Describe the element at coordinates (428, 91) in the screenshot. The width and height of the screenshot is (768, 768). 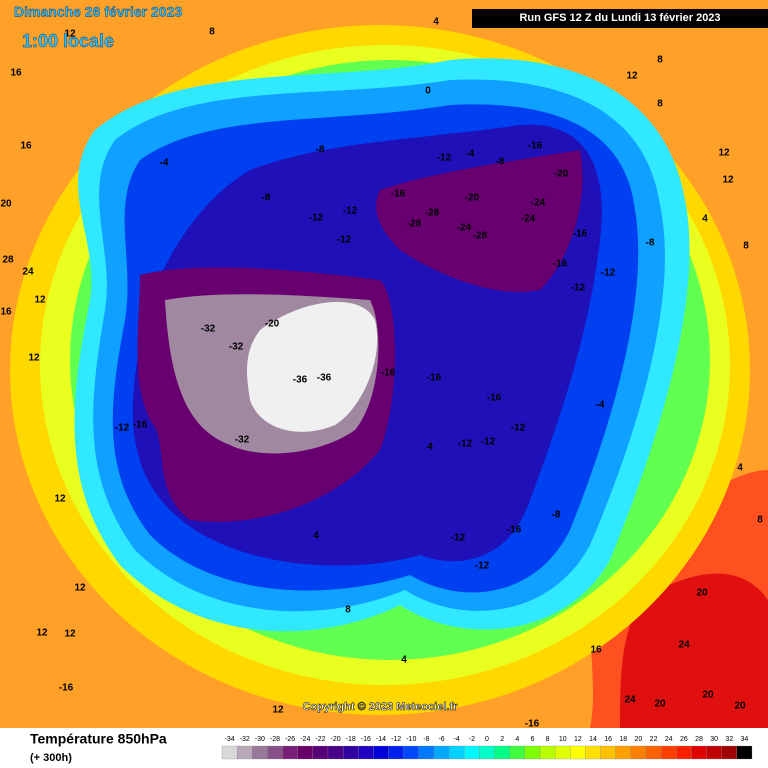
I see `contour-label: 0` at that location.